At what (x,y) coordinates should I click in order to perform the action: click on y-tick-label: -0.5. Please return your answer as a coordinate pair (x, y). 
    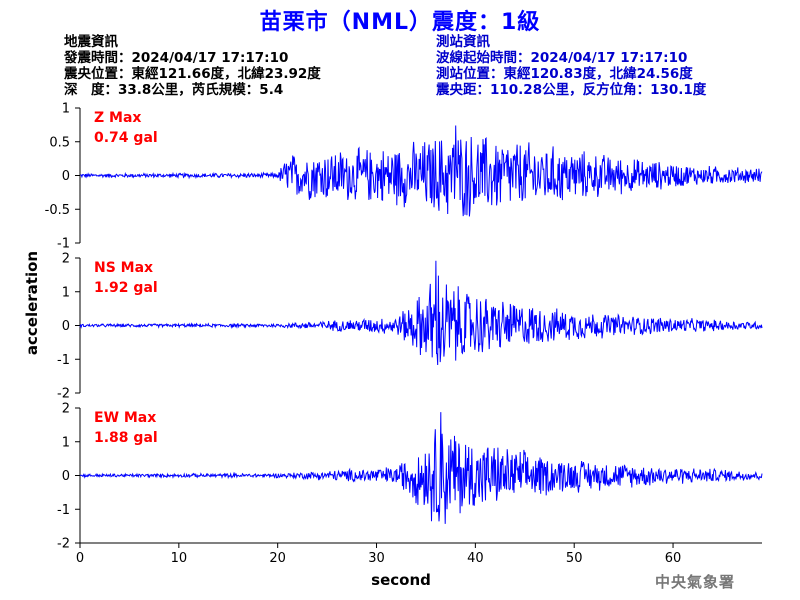
    Looking at the image, I should click on (57, 210).